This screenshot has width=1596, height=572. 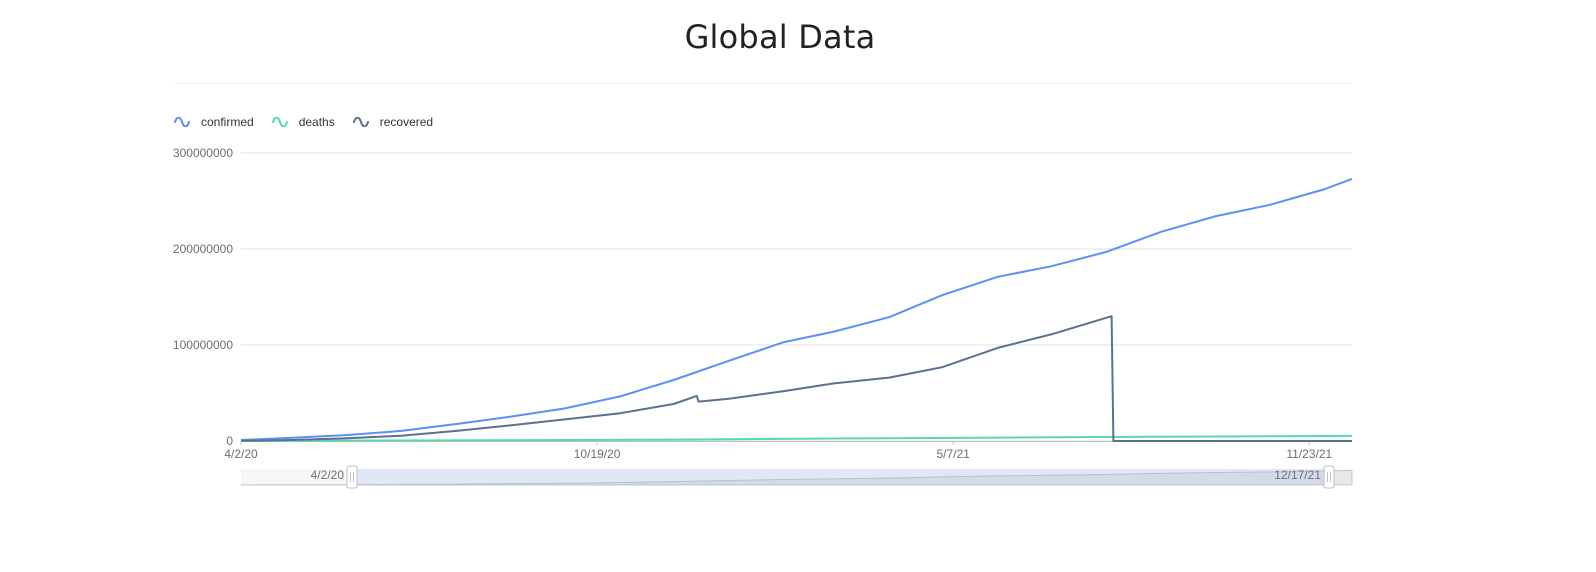 I want to click on y-tick-label: 100000000, so click(x=203, y=345).